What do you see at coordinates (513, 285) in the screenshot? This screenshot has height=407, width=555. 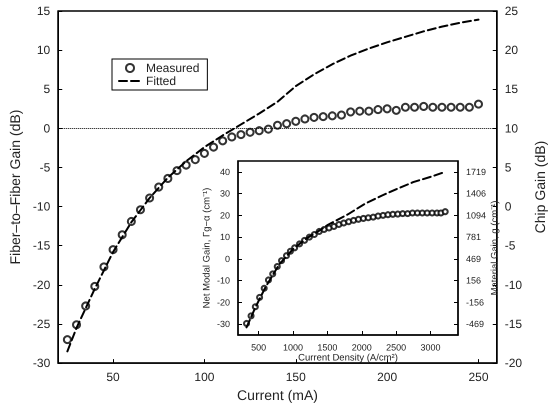 I see `y2-tick-label: -10` at bounding box center [513, 285].